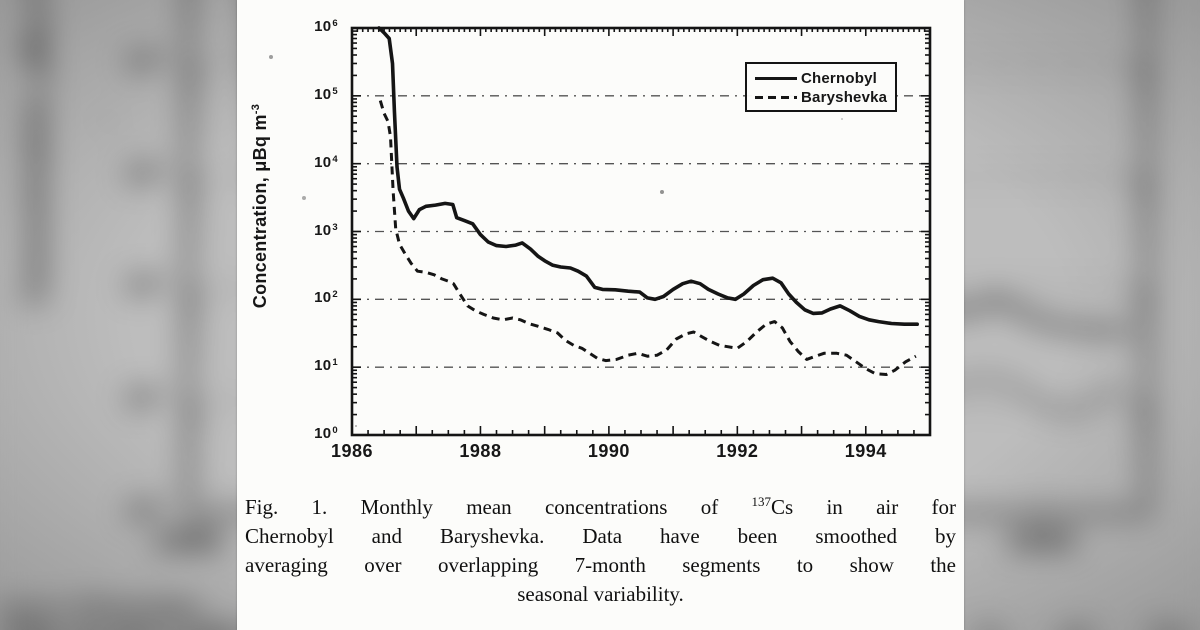  What do you see at coordinates (260, 206) in the screenshot?
I see `y-axis-label: Concentration, μBq m-3` at bounding box center [260, 206].